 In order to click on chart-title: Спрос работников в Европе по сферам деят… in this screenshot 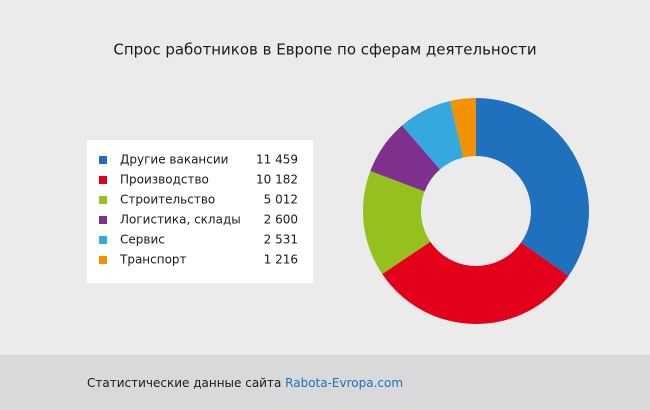, I will do `click(324, 50)`.